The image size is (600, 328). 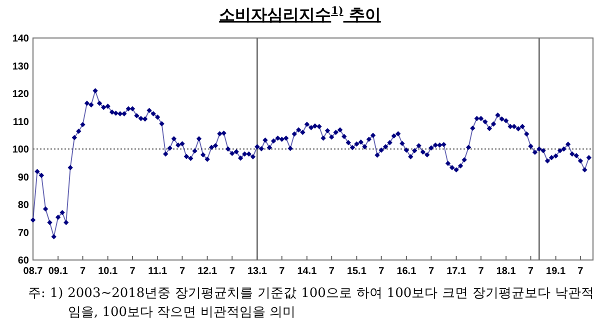 I want to click on x-tick-label: 11.1, so click(x=158, y=271).